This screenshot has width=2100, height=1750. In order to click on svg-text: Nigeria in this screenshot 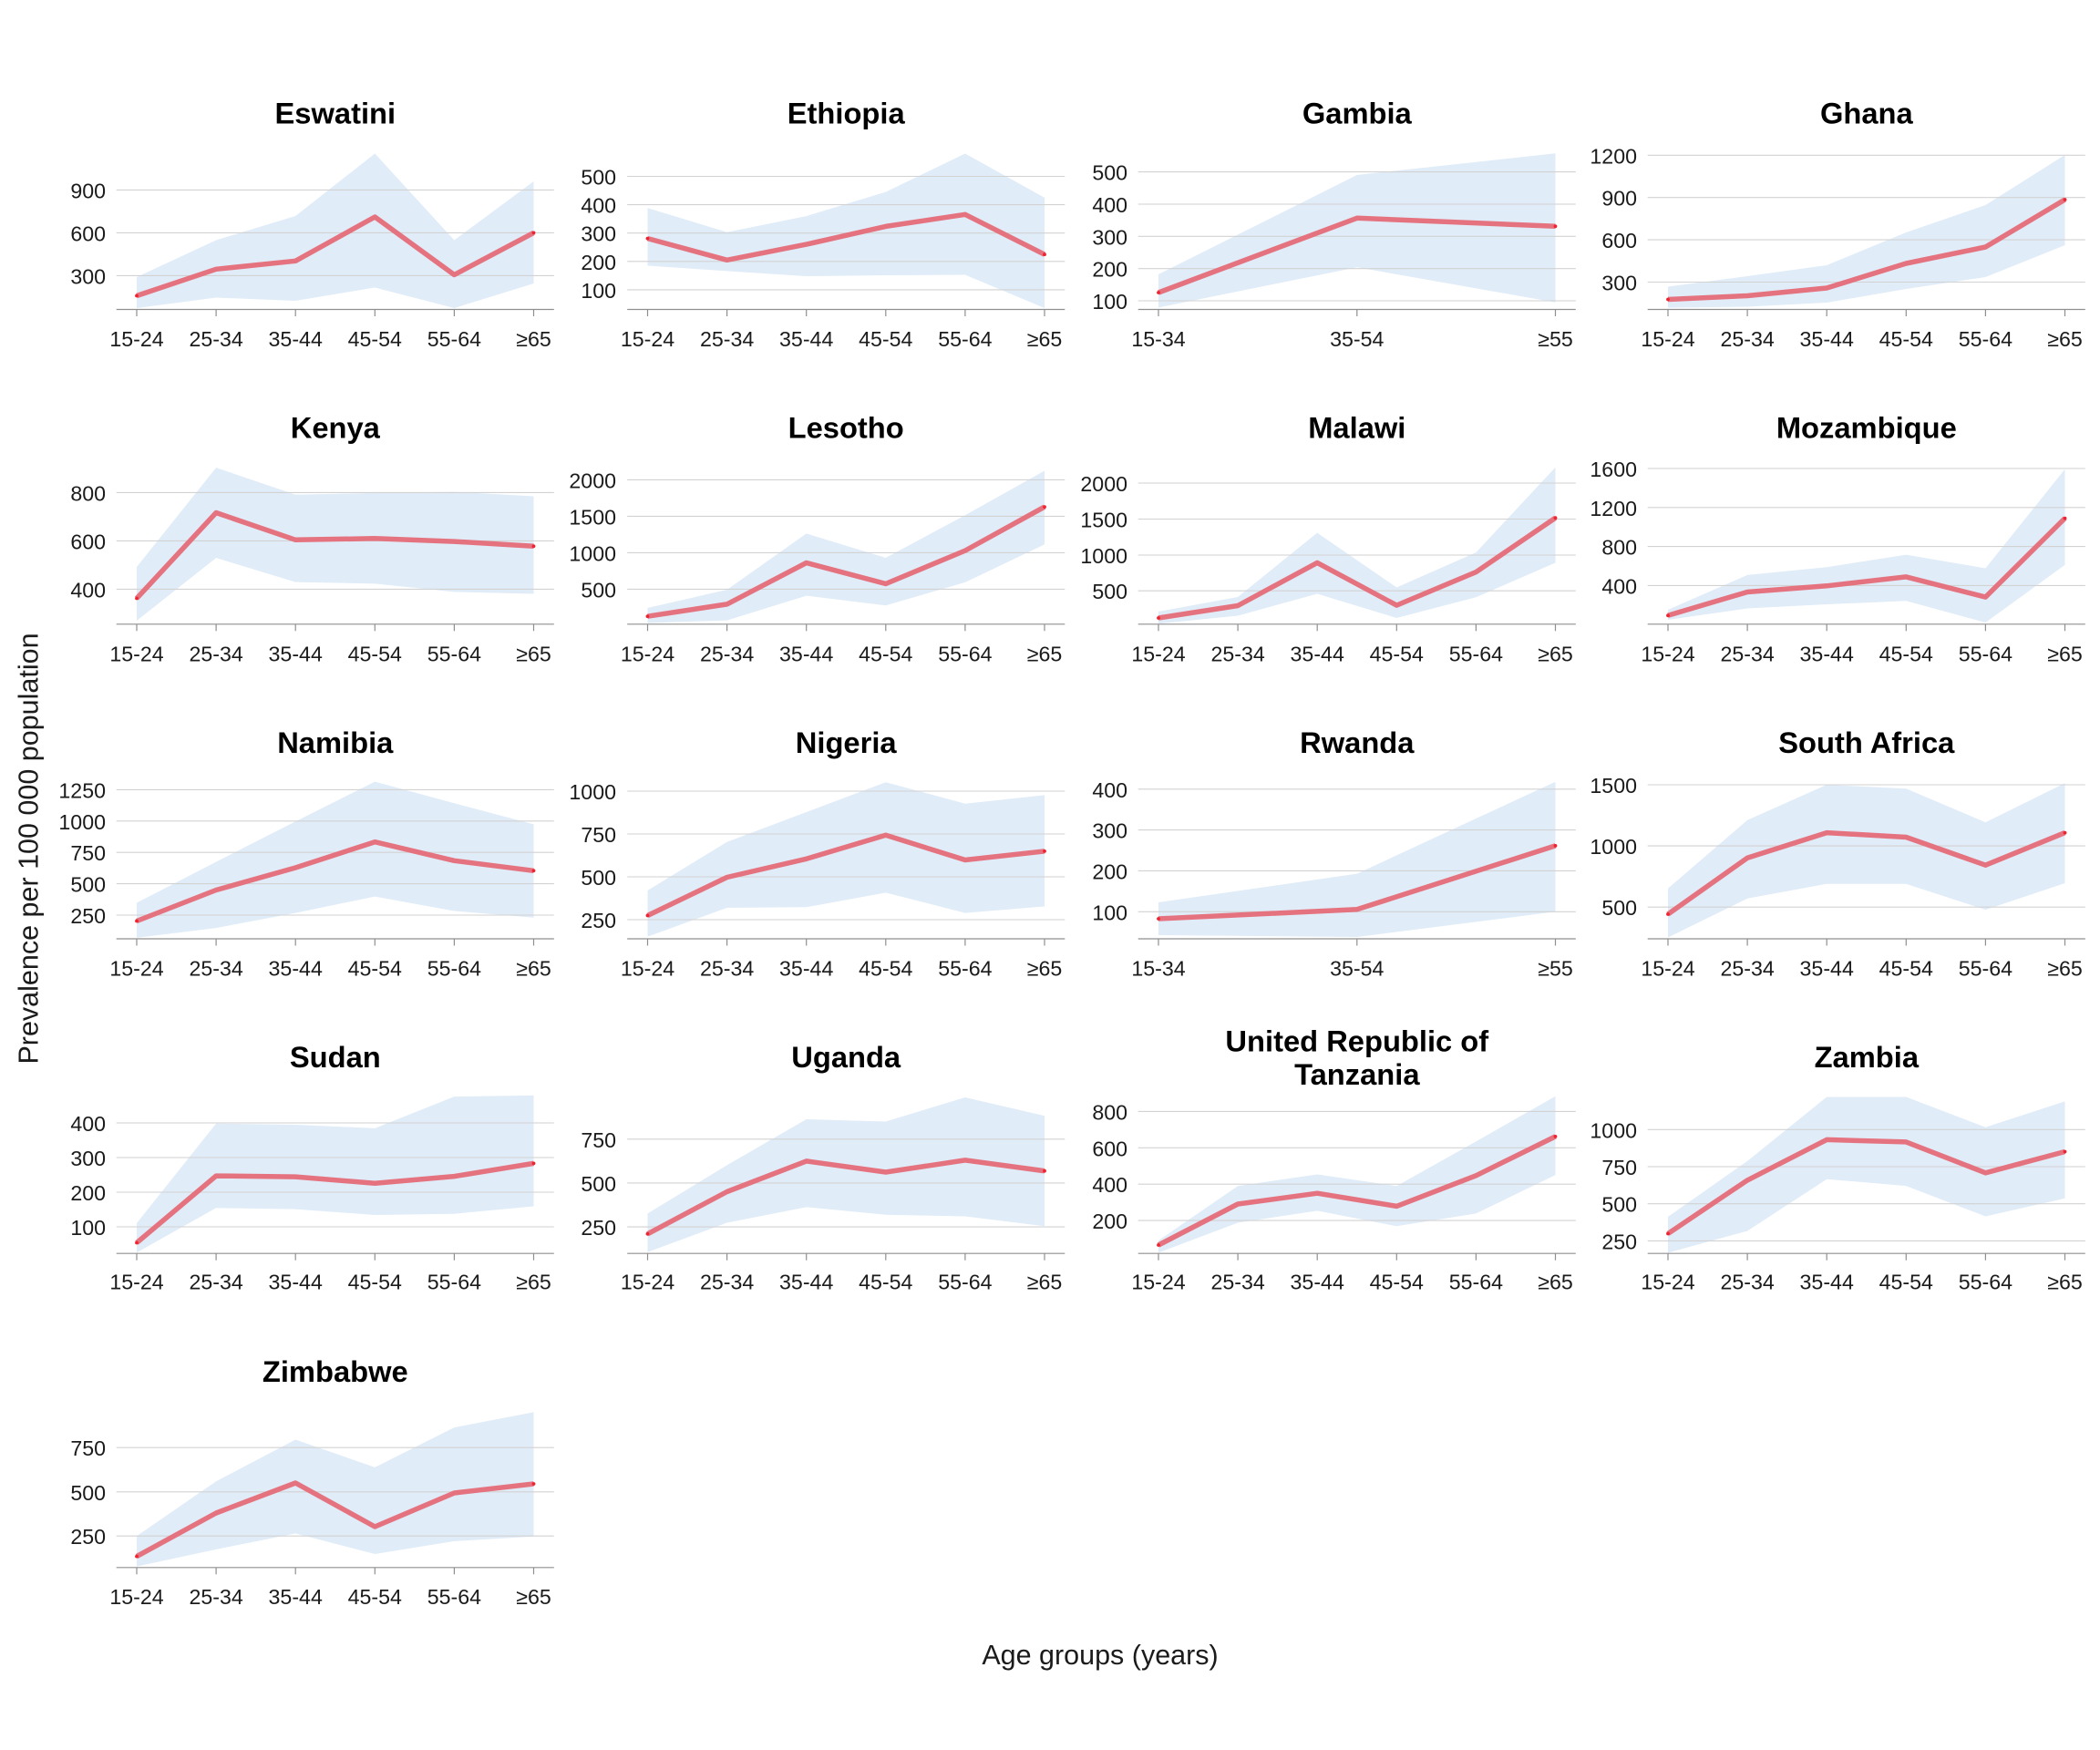, I will do `click(847, 743)`.